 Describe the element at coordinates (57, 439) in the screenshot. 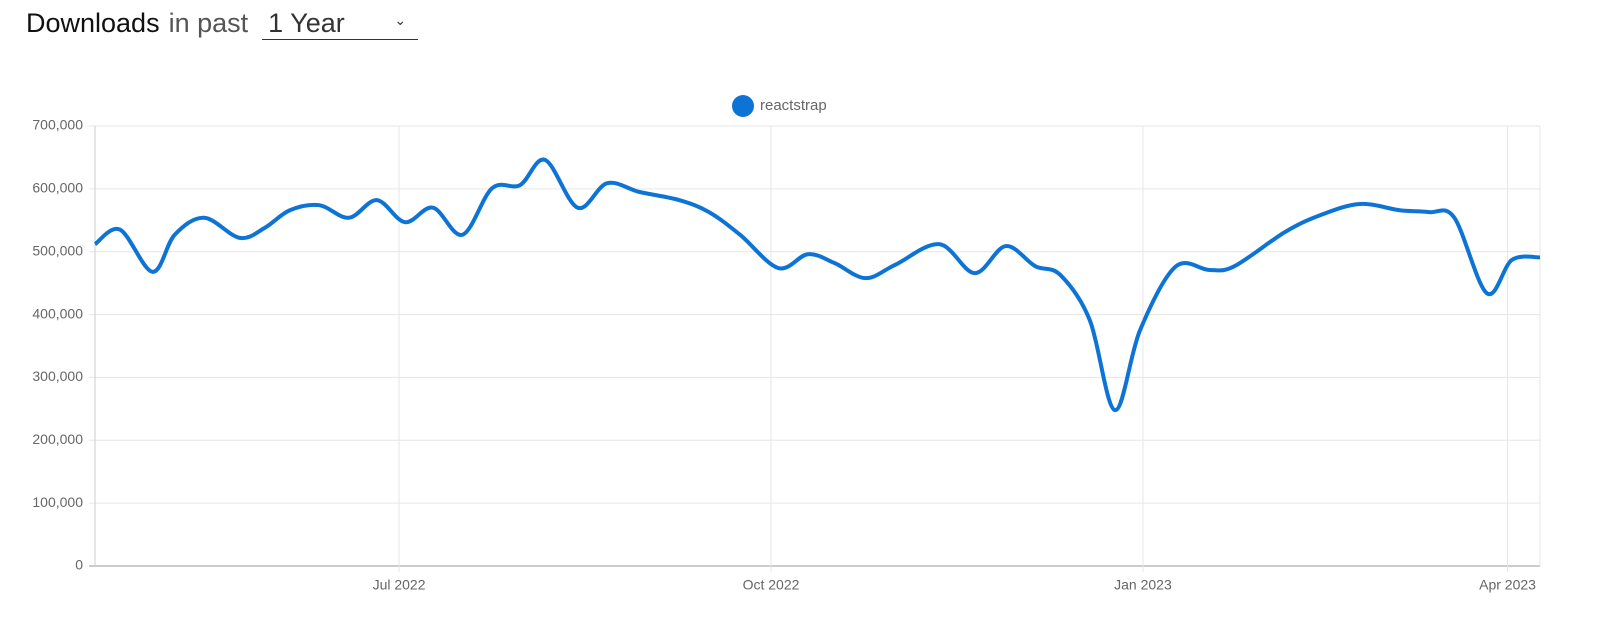

I see `y-tick-label: 200,000` at that location.